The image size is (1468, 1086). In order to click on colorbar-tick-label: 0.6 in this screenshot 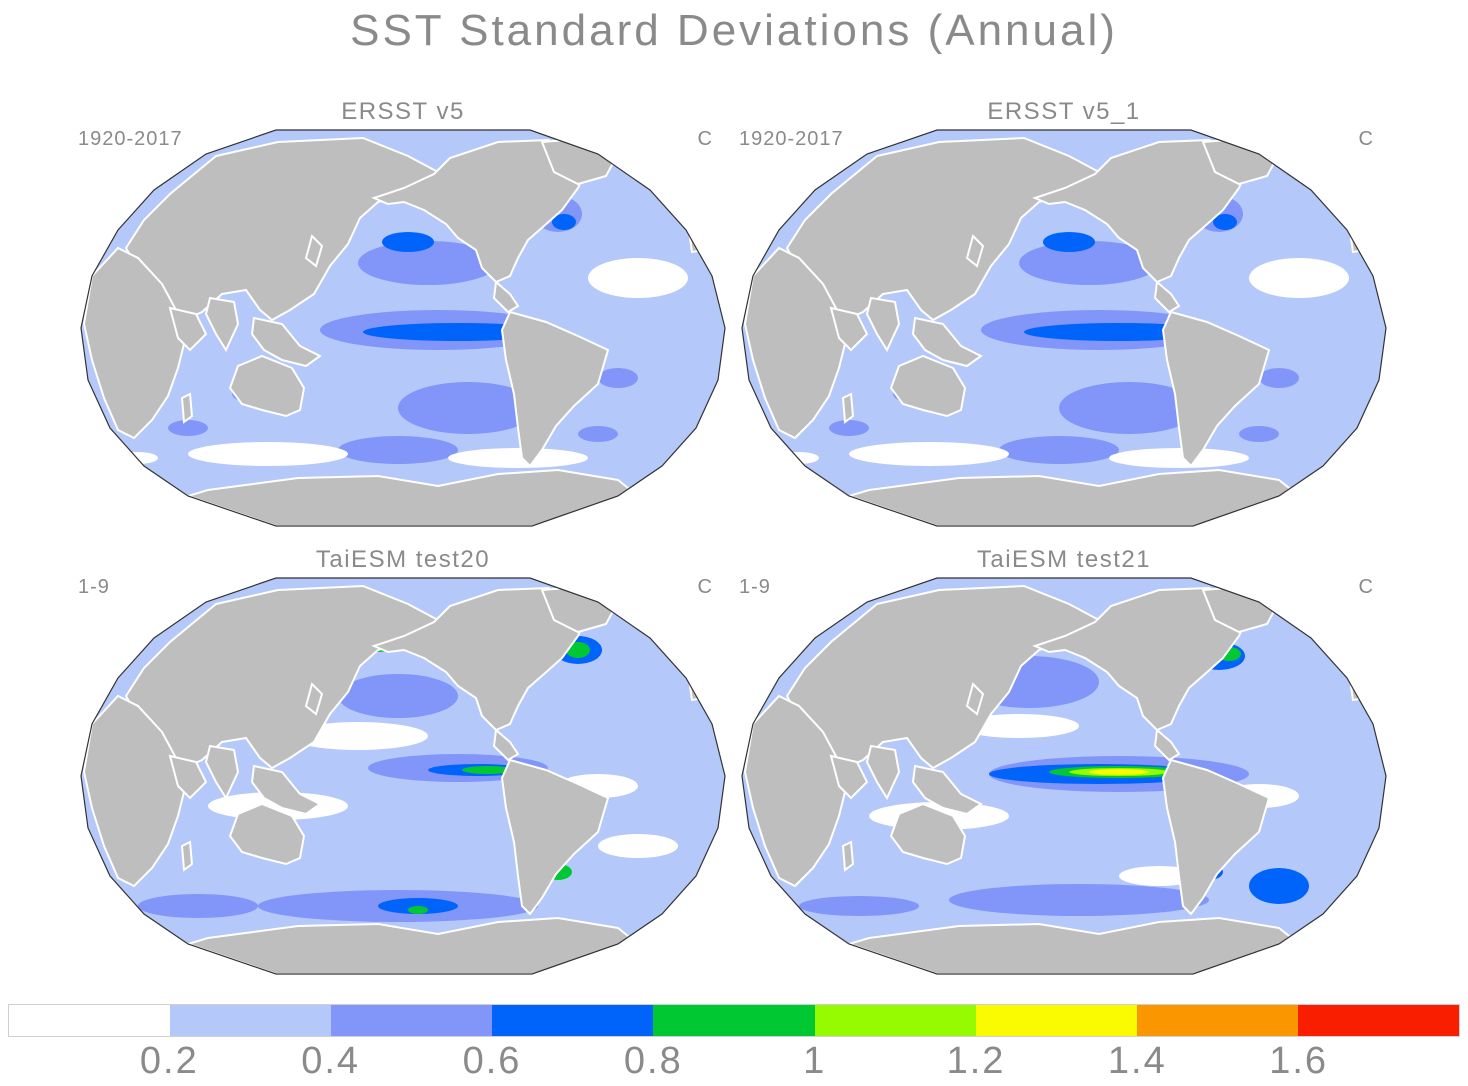, I will do `click(492, 1061)`.